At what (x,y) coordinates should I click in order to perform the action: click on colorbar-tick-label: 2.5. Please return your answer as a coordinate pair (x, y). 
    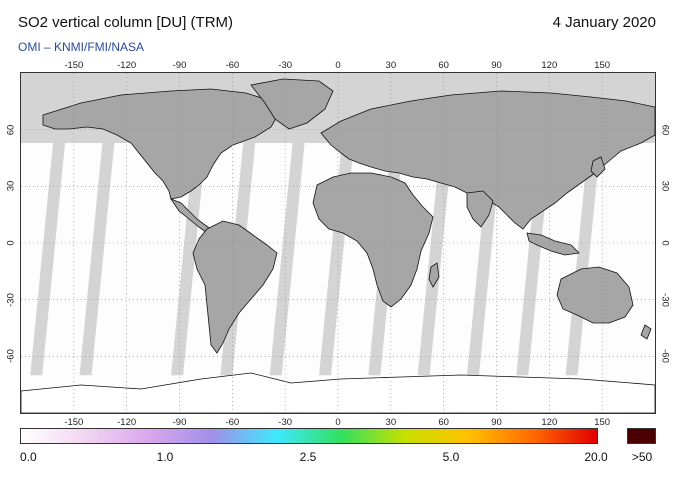
    Looking at the image, I should click on (308, 457).